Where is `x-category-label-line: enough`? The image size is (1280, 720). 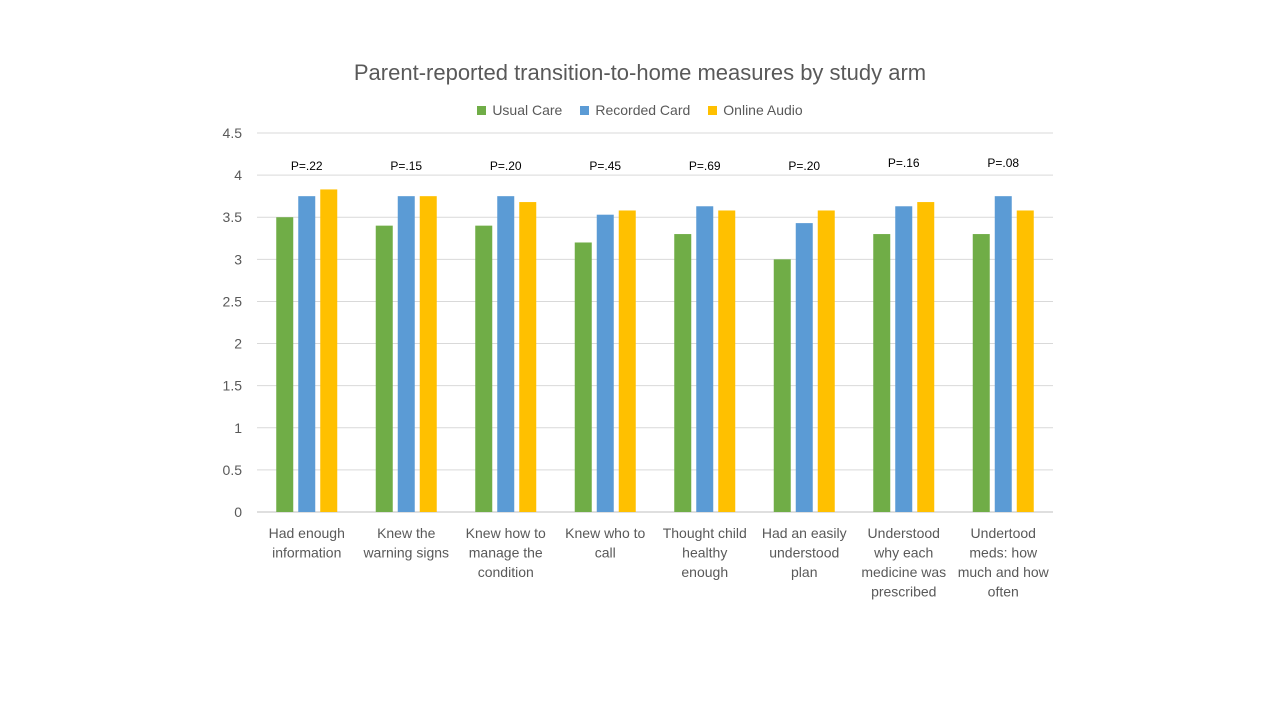 x-category-label-line: enough is located at coordinates (704, 572).